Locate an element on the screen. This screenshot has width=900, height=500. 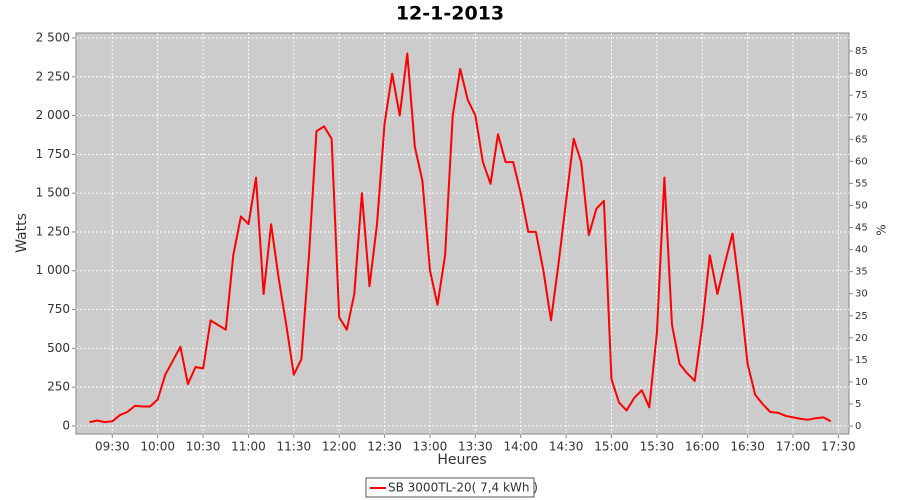
y2-tick-label: 5 is located at coordinates (858, 404).